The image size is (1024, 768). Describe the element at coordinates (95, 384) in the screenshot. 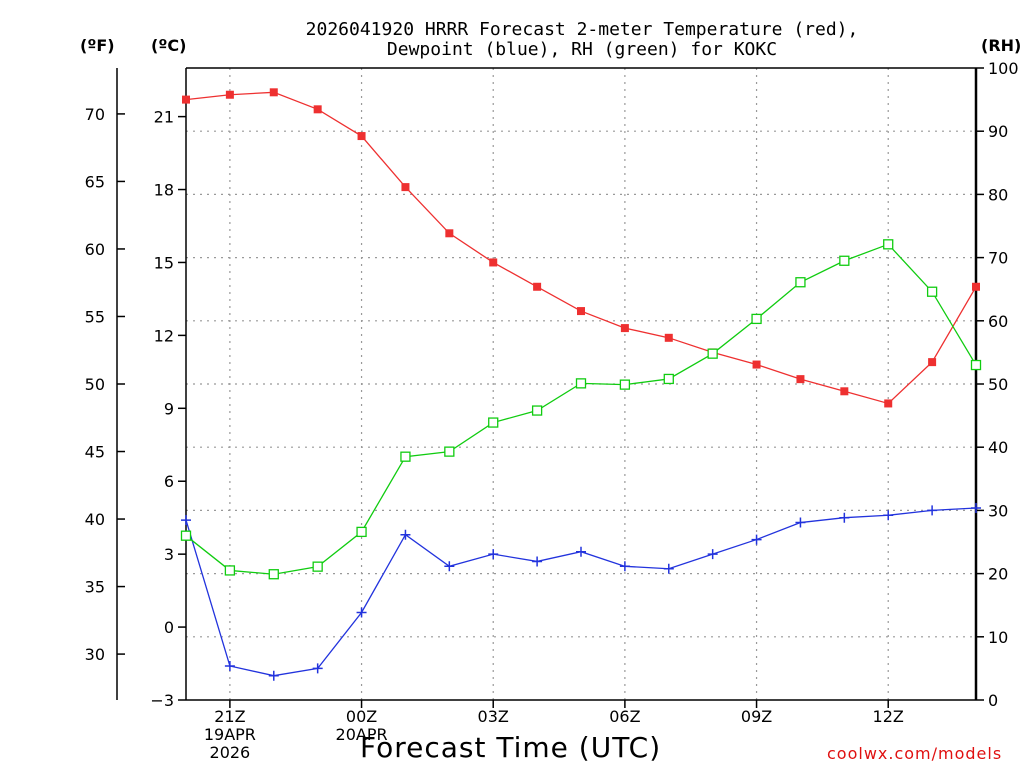

I see `fahrenheit-tick-label: 50` at that location.